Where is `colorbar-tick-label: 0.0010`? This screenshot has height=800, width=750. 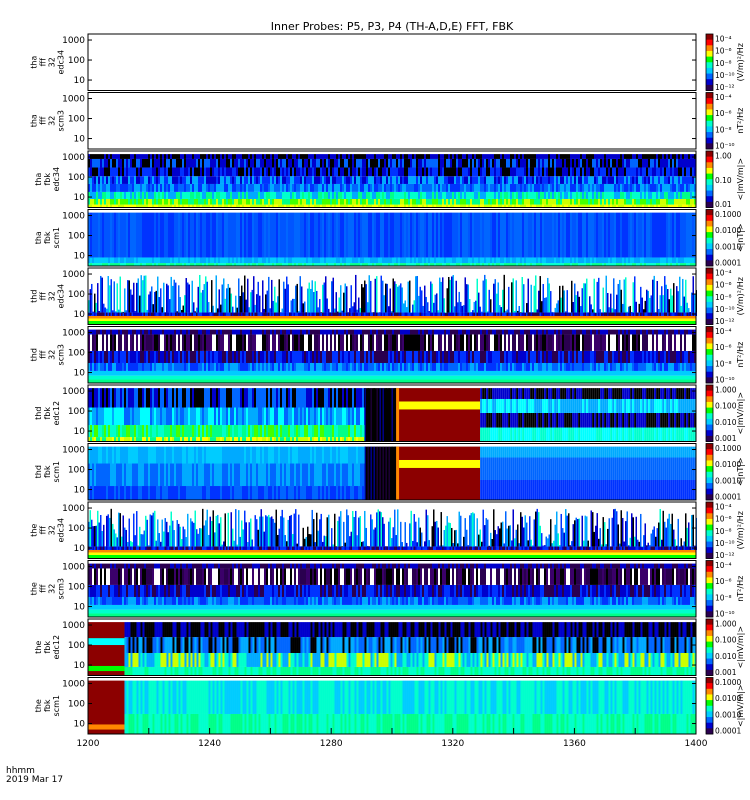 colorbar-tick-label: 0.0010 is located at coordinates (728, 246).